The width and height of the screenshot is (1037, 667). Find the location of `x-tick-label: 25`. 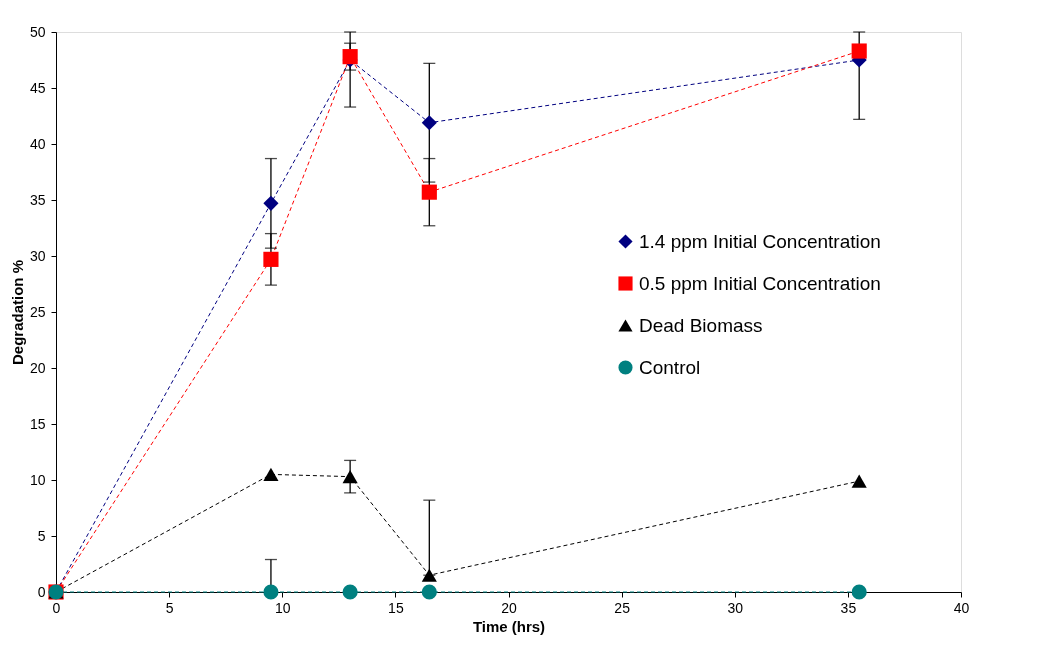

x-tick-label: 25 is located at coordinates (622, 607).